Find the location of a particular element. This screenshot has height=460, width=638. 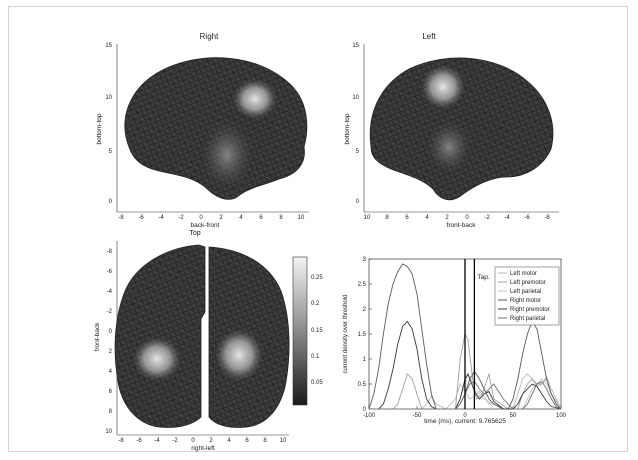

top-brain-surface is located at coordinates (202, 336).